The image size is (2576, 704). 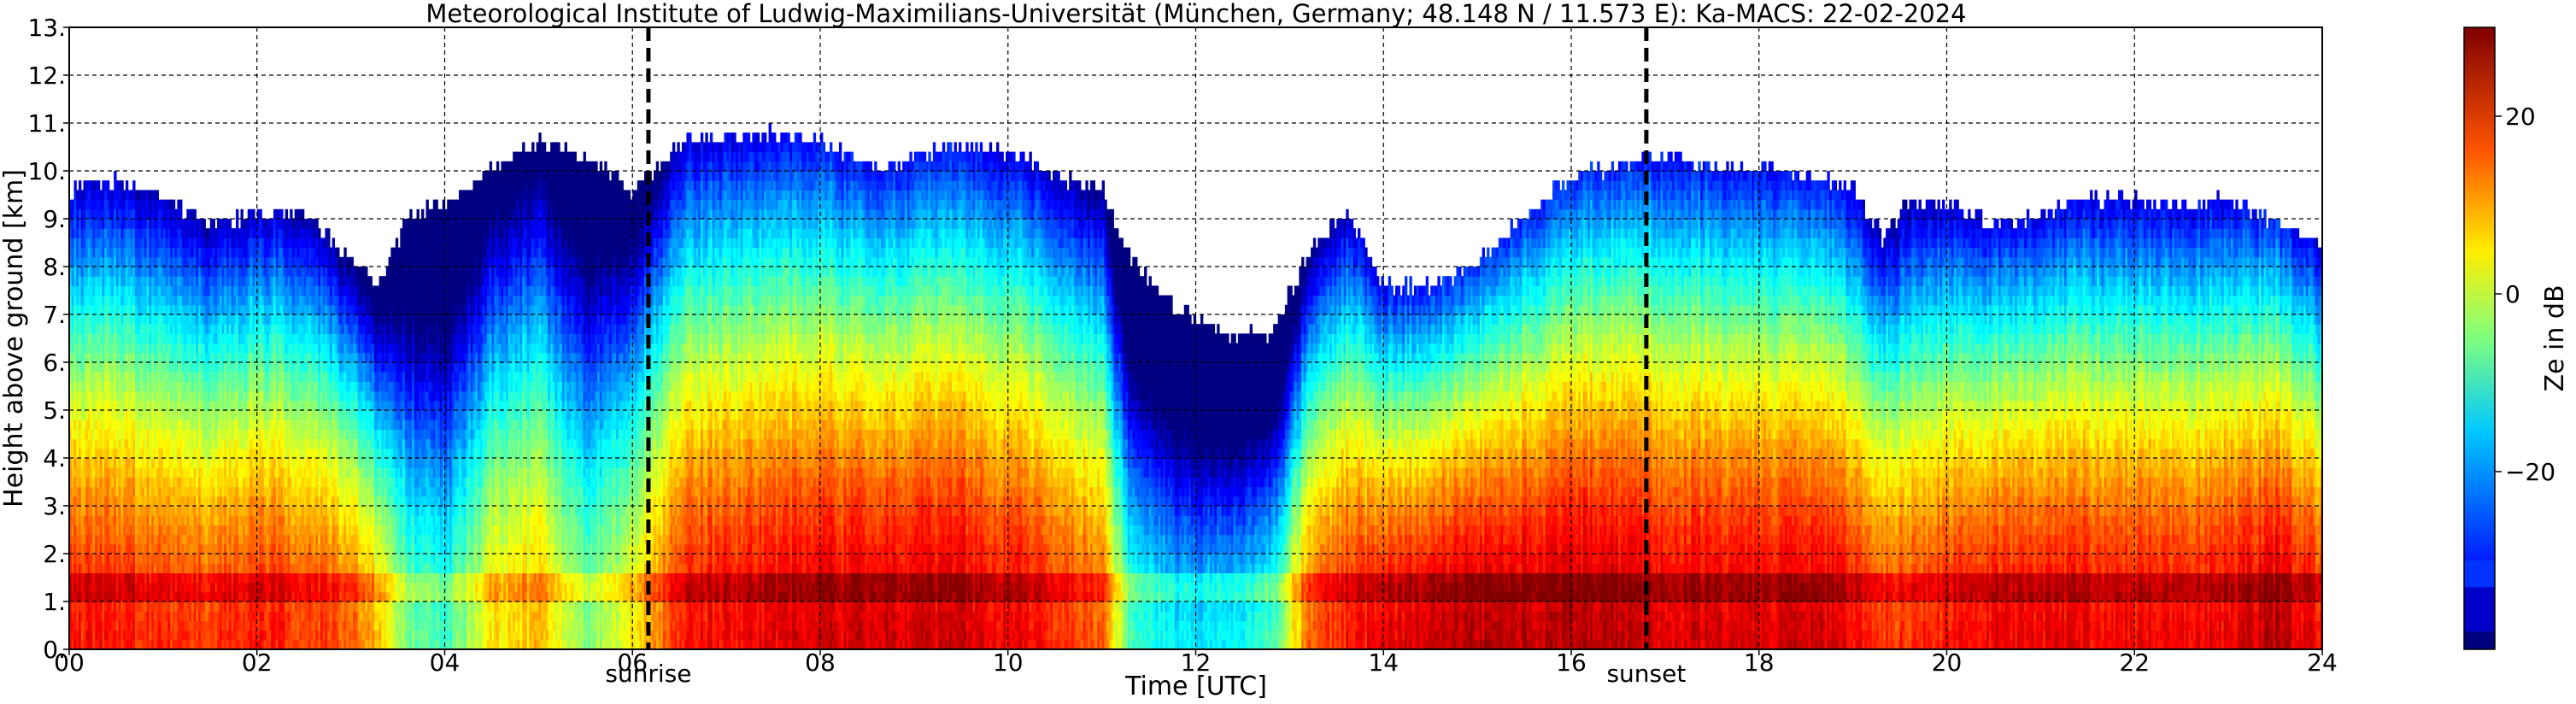 I want to click on x-tick-label: 08, so click(x=820, y=662).